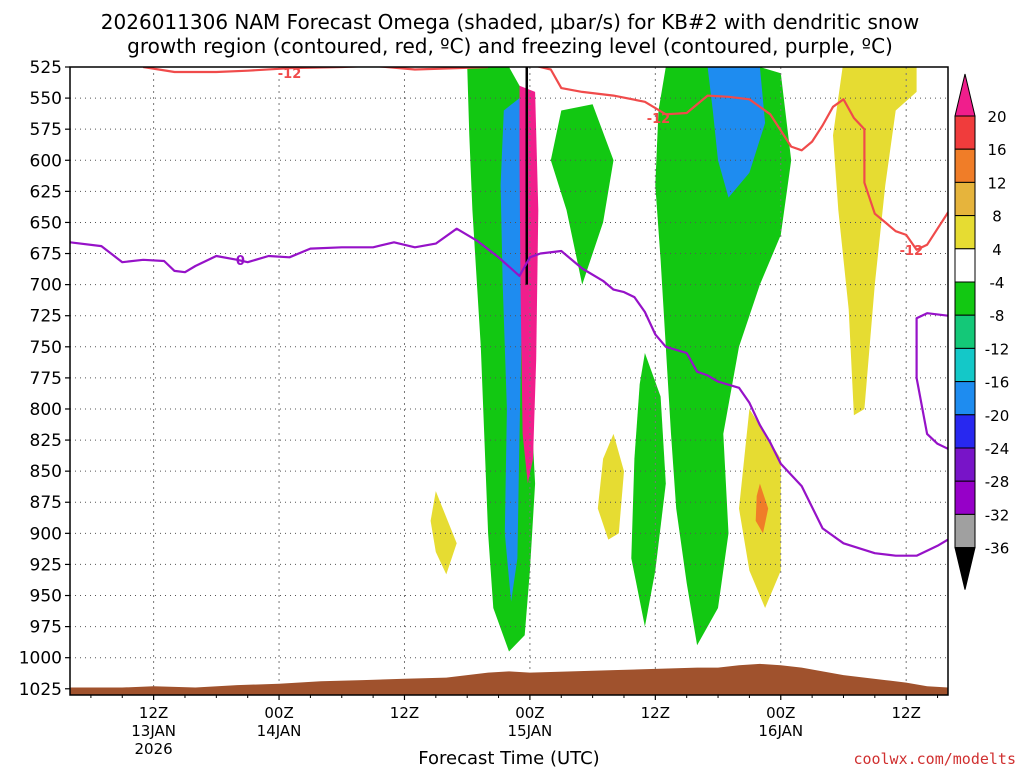  I want to click on colorbar-label-2: 12, so click(996, 183).